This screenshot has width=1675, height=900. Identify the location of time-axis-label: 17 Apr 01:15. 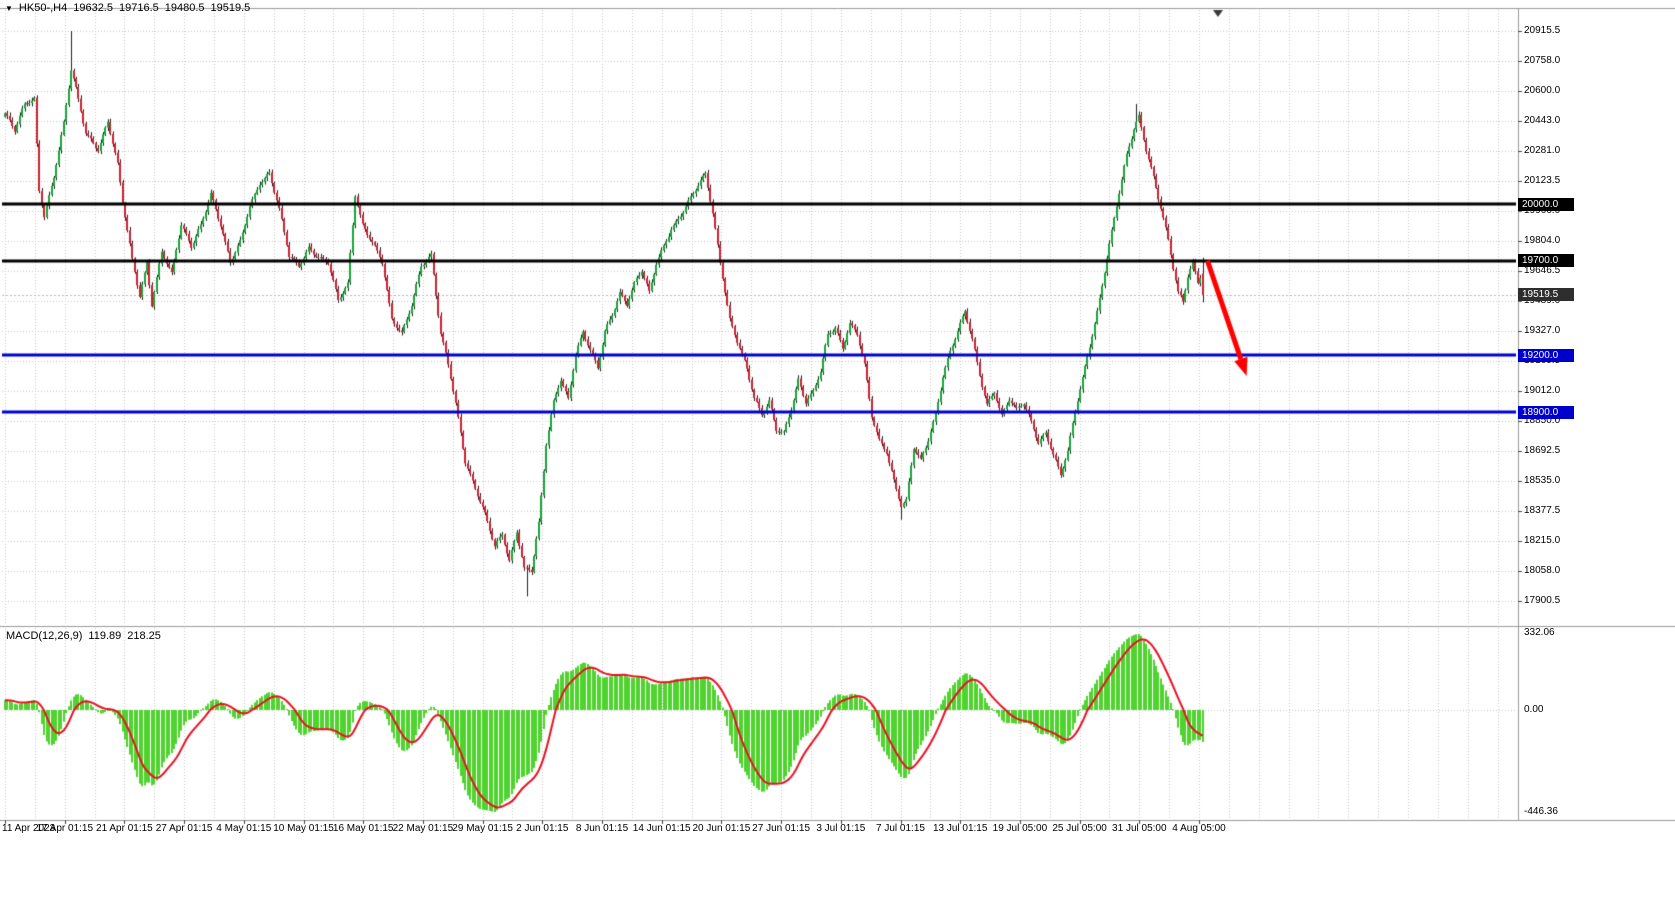
(65, 828).